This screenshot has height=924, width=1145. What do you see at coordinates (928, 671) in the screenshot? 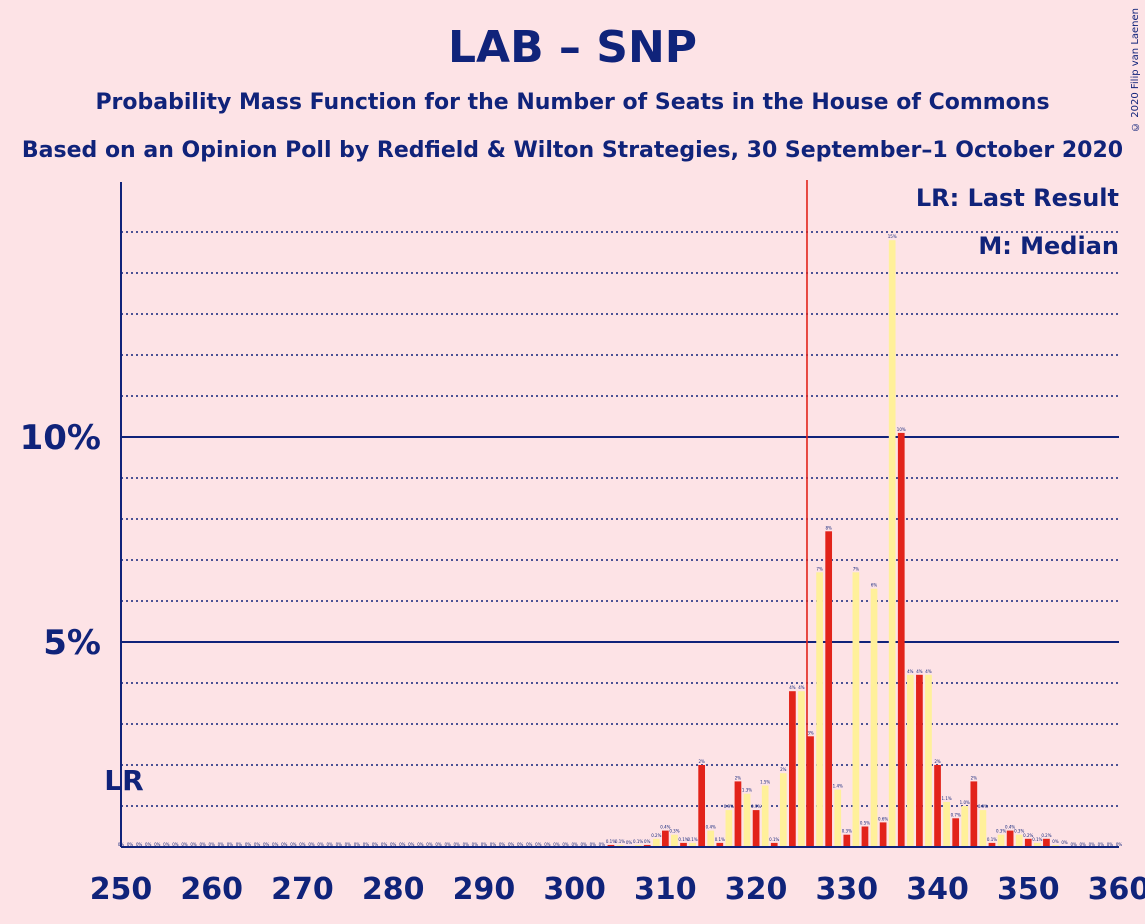
I see `bar-value-label: 4%` at bounding box center [928, 671].